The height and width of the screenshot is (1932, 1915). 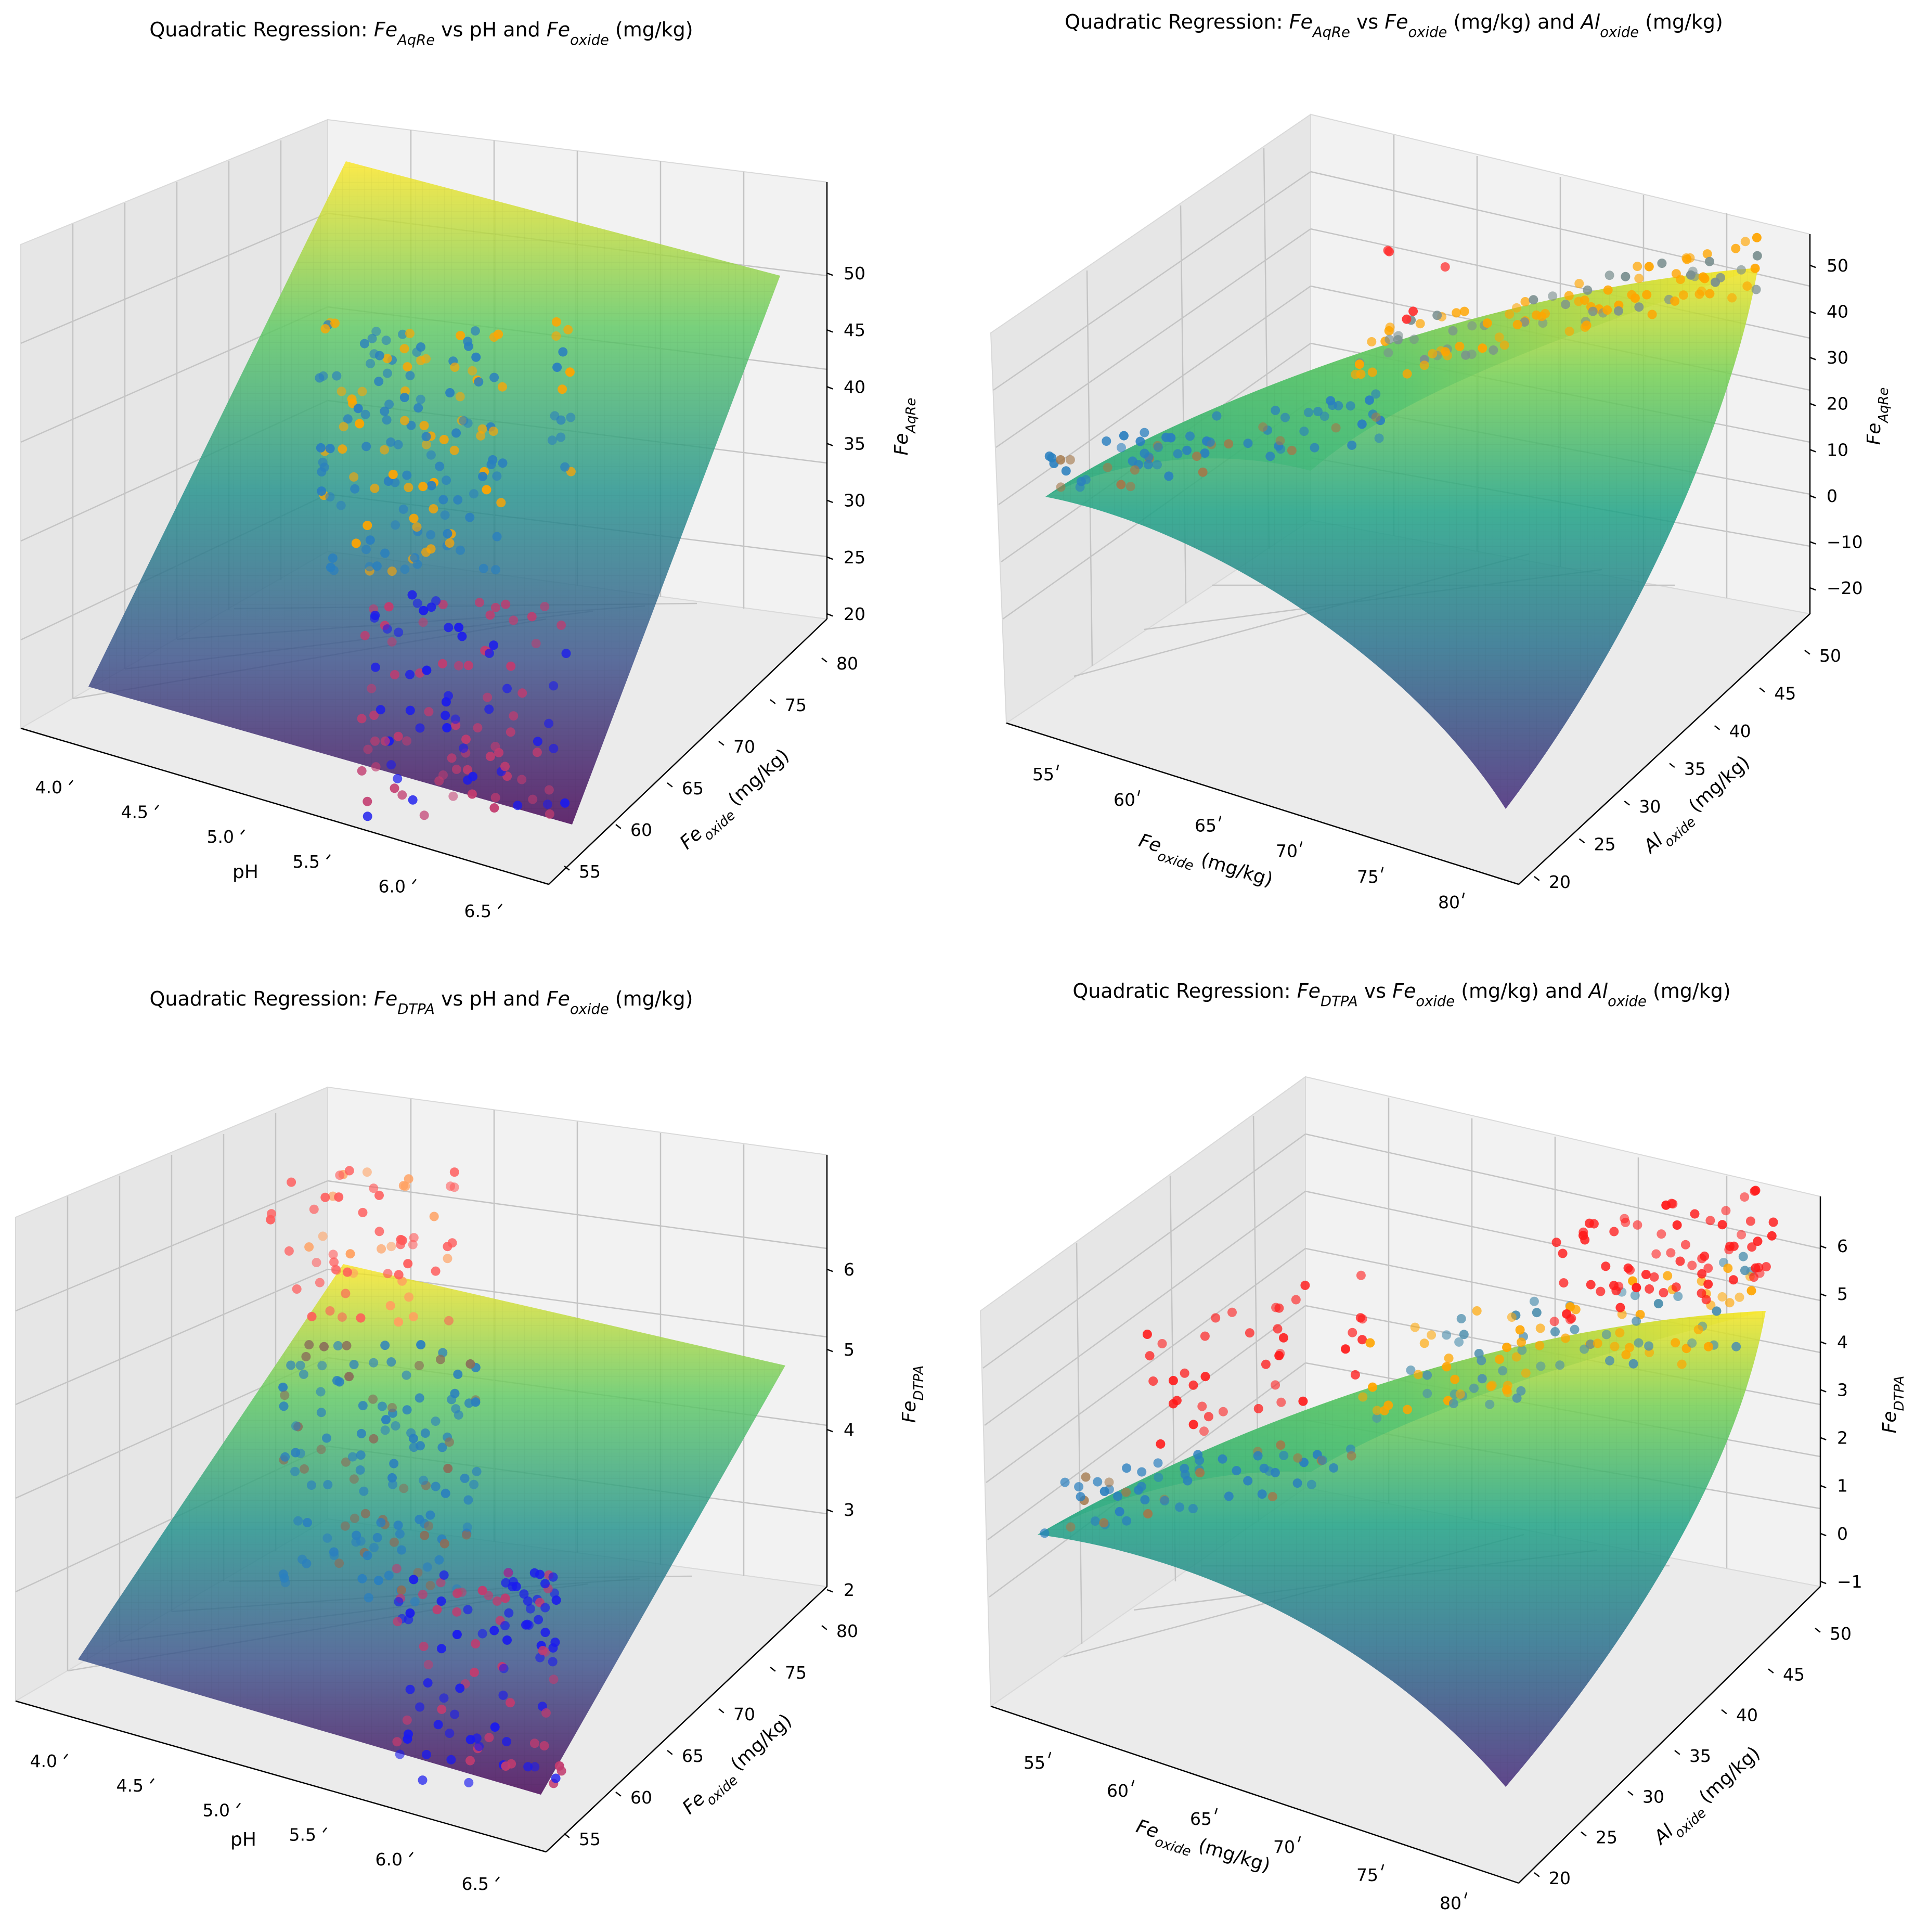 What do you see at coordinates (1118, 1791) in the screenshot?
I see `x-tick-label: 60` at bounding box center [1118, 1791].